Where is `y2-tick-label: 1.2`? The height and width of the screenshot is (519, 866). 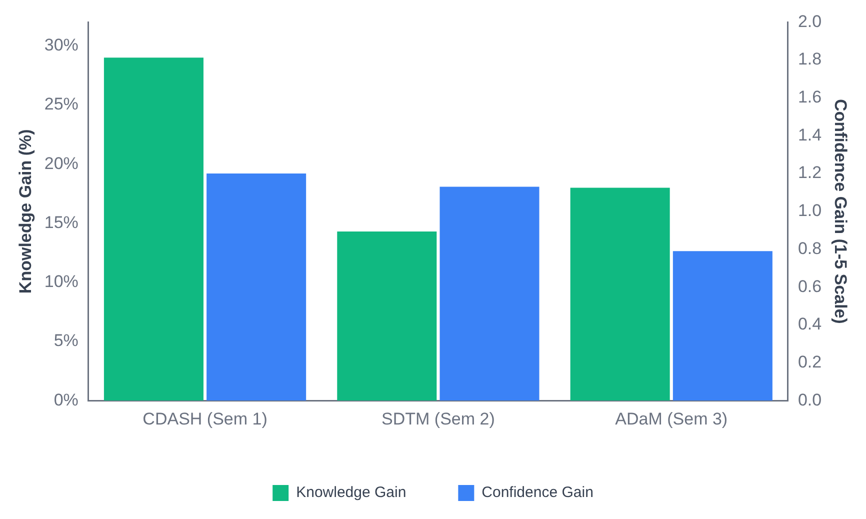 y2-tick-label: 1.2 is located at coordinates (810, 172).